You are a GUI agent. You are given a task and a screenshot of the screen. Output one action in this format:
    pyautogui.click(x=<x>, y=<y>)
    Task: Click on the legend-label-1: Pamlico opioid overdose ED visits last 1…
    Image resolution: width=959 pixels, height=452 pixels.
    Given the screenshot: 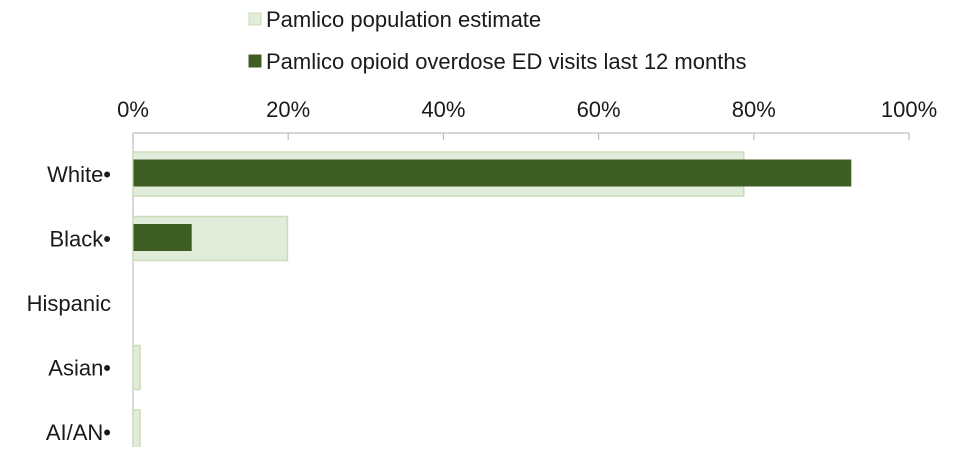 What is the action you would take?
    pyautogui.click(x=506, y=61)
    